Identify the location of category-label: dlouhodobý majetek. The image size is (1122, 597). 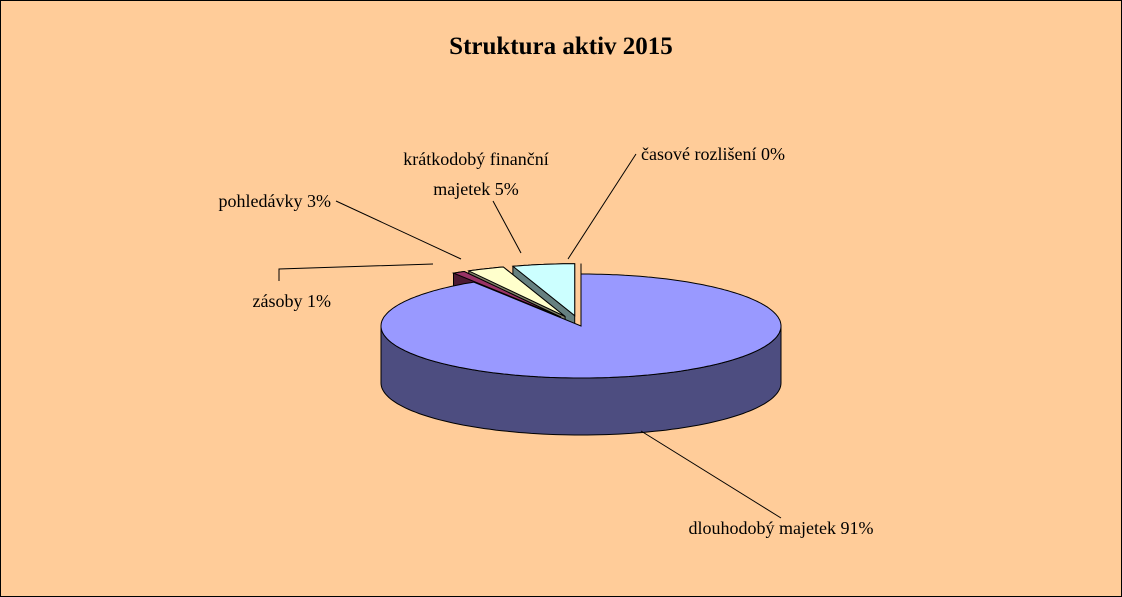
(762, 528).